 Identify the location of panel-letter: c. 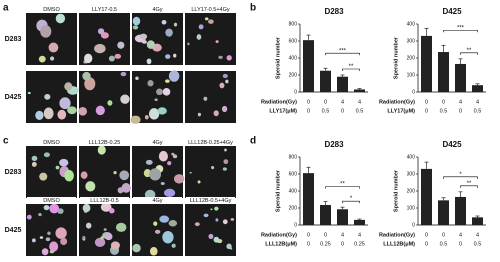
(6, 141).